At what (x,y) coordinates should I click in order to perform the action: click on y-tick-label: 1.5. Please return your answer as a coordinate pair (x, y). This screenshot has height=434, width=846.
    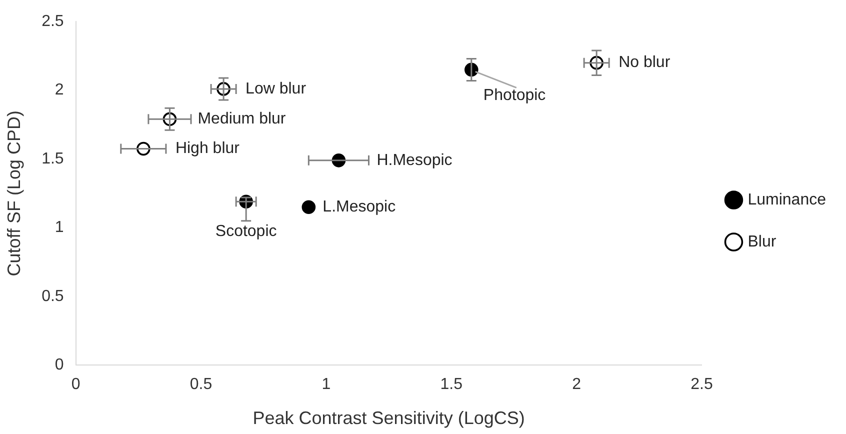
    Looking at the image, I should click on (53, 159).